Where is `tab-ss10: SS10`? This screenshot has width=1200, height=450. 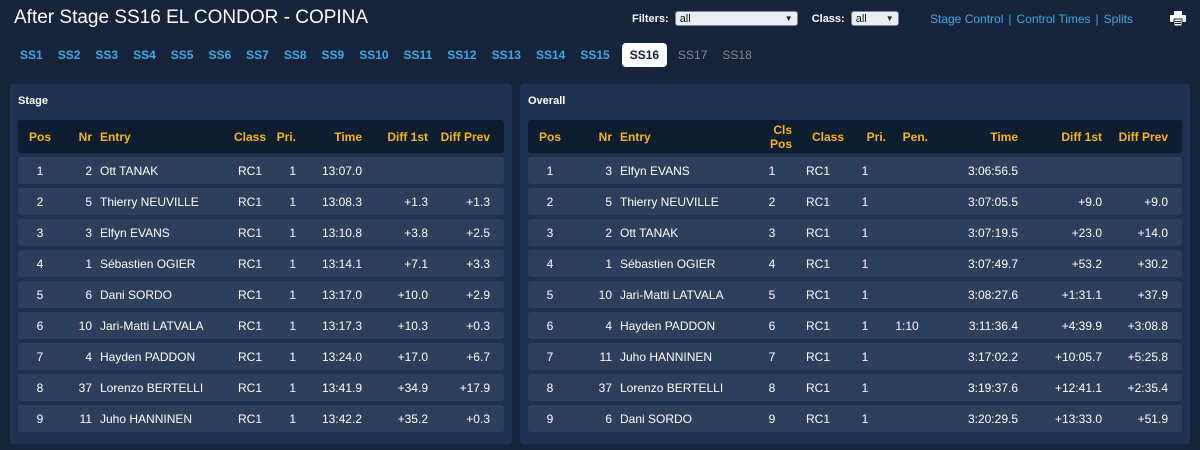
tab-ss10: SS10 is located at coordinates (374, 55).